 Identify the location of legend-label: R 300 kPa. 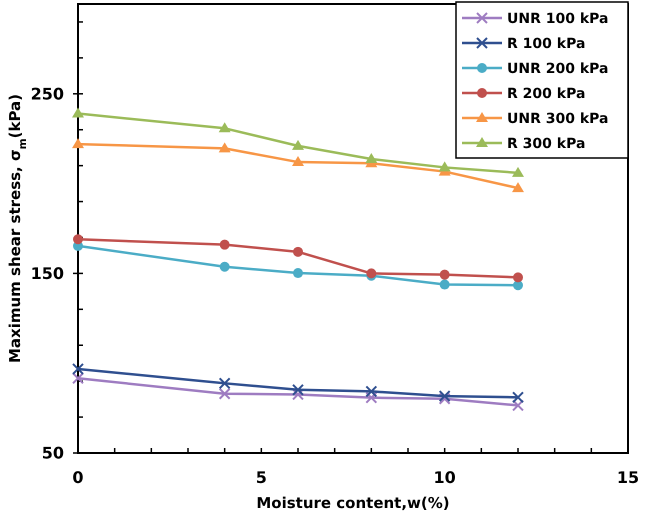
(546, 144).